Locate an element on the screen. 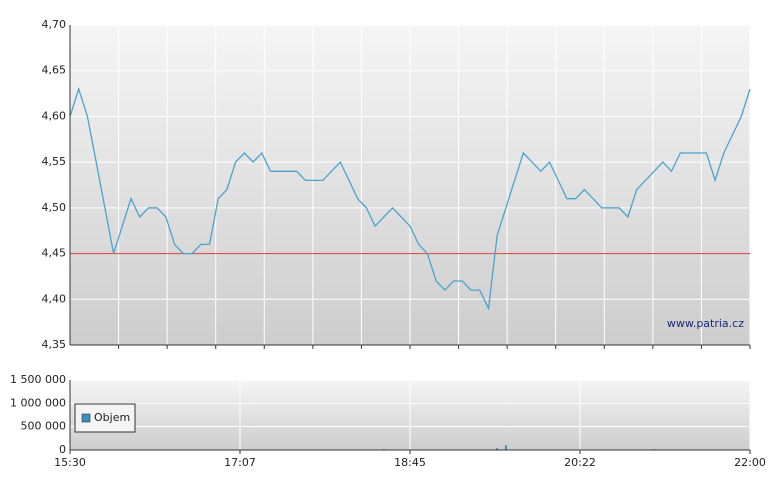 The height and width of the screenshot is (490, 780). legend-label: Objem is located at coordinates (112, 417).